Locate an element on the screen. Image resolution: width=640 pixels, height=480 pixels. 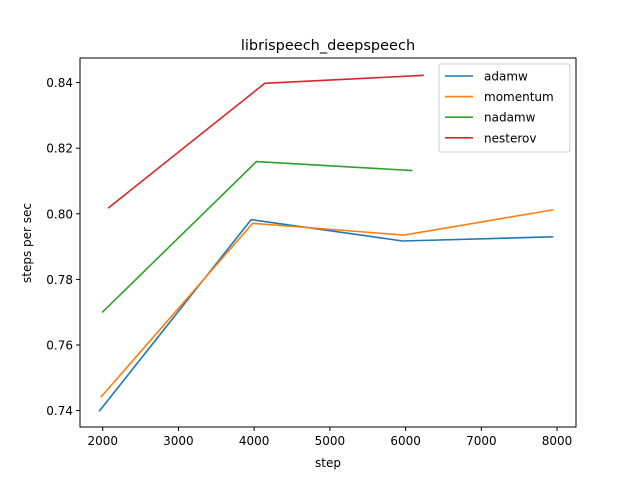
y-axis-label: steps per sec is located at coordinates (27, 243).